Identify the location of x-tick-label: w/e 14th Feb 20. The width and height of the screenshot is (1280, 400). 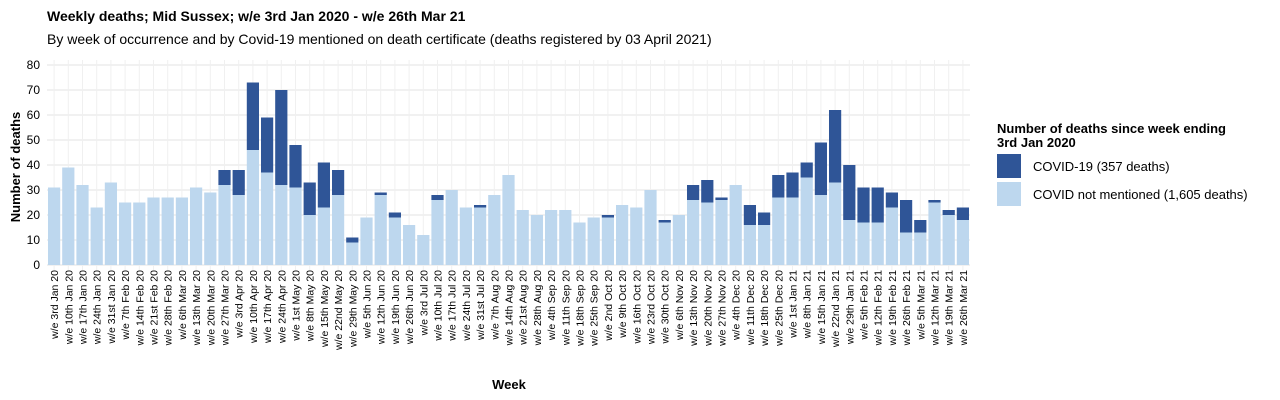
(140, 308).